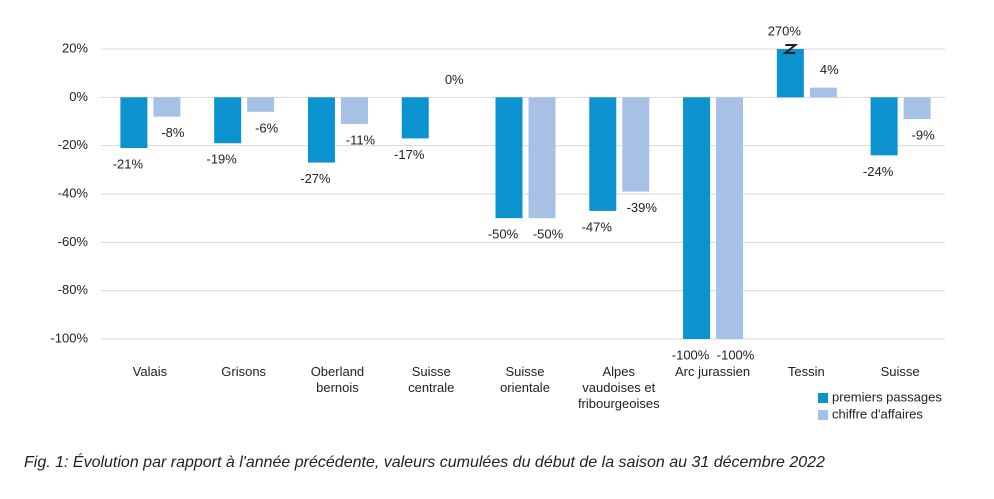 This screenshot has height=499, width=994. What do you see at coordinates (150, 371) in the screenshot?
I see `x-tick-label: Valais` at bounding box center [150, 371].